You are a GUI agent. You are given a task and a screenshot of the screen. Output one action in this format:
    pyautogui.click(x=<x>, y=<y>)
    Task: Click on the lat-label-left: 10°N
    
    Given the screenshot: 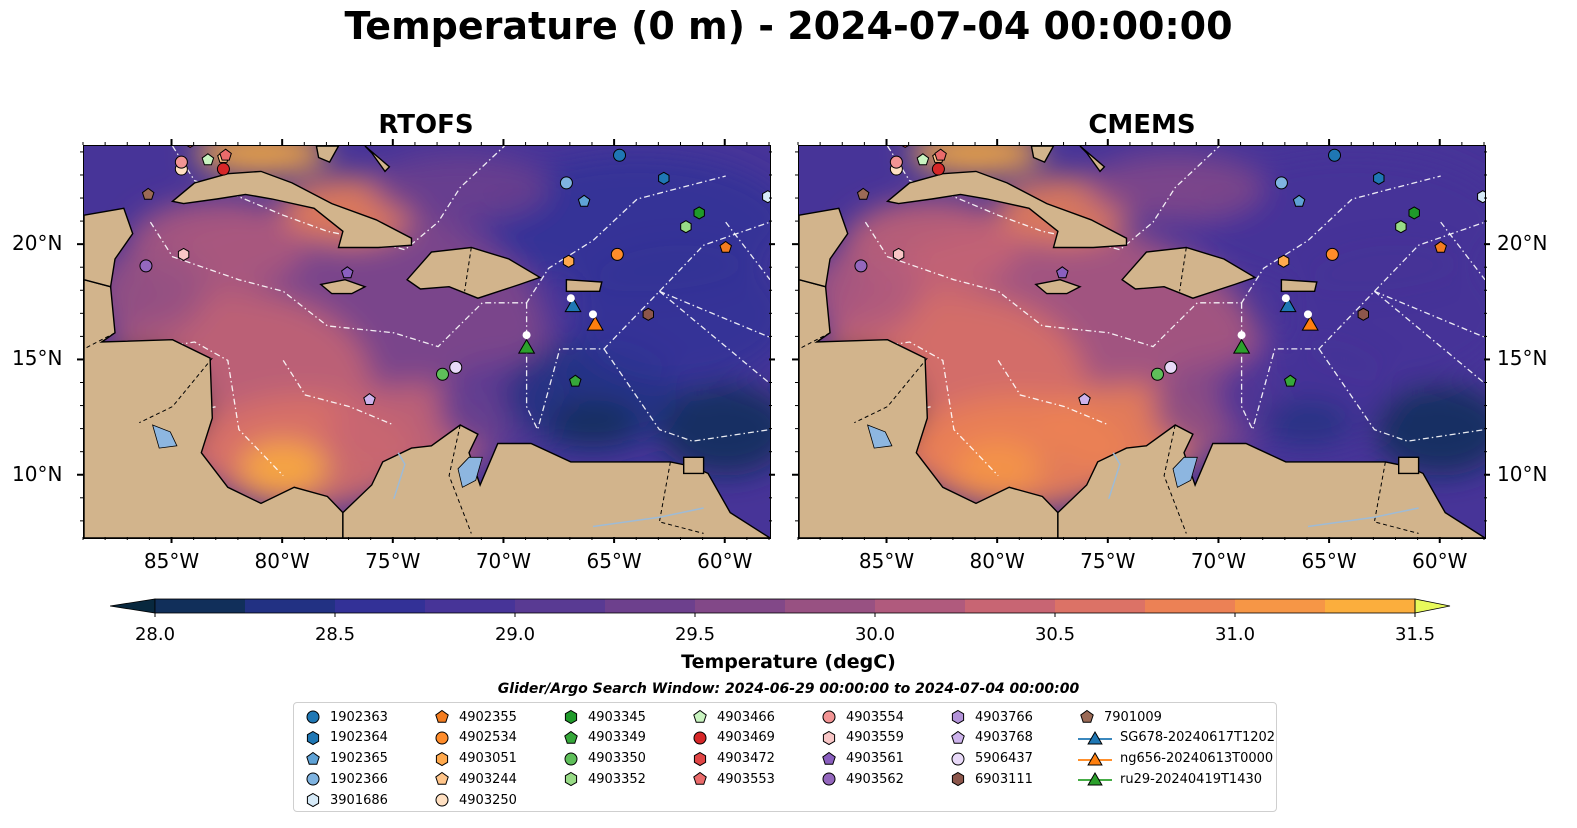 What is the action you would take?
    pyautogui.click(x=37, y=473)
    